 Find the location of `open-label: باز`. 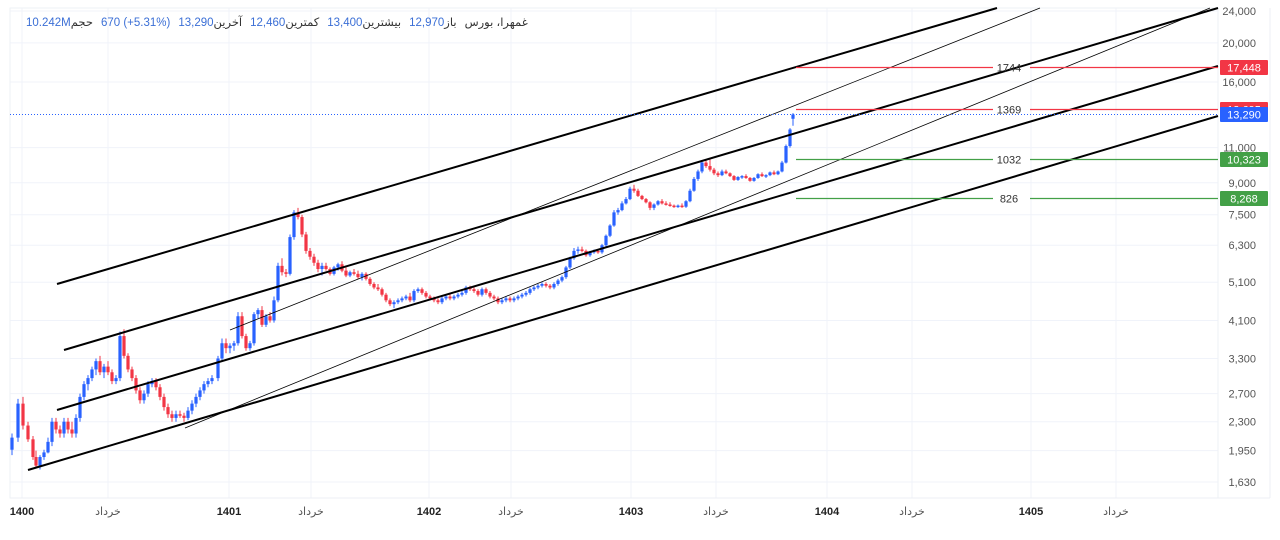

open-label: باز is located at coordinates (450, 23).